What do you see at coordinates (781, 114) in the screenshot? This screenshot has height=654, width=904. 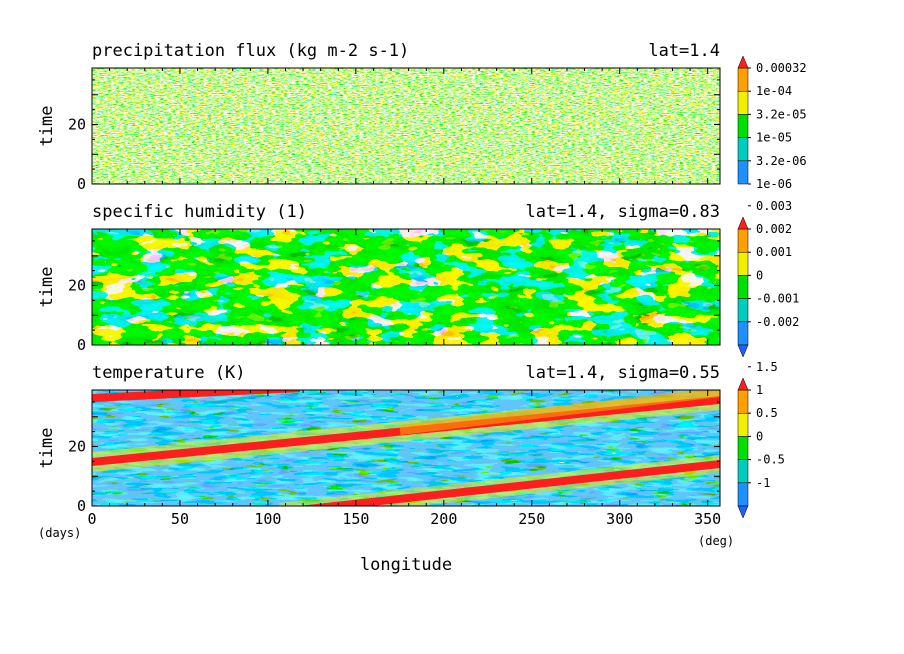 I see `colorbar-label: 3.2e-05` at bounding box center [781, 114].